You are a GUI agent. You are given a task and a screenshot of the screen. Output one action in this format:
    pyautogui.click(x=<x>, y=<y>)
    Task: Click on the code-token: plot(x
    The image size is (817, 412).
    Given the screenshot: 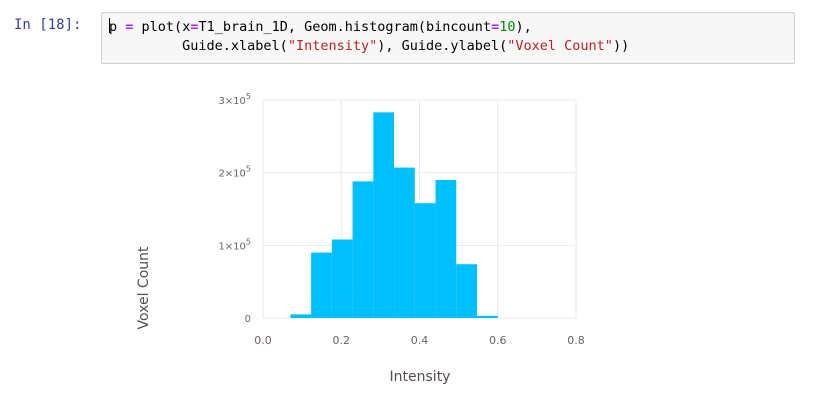 What is the action you would take?
    pyautogui.click(x=162, y=27)
    